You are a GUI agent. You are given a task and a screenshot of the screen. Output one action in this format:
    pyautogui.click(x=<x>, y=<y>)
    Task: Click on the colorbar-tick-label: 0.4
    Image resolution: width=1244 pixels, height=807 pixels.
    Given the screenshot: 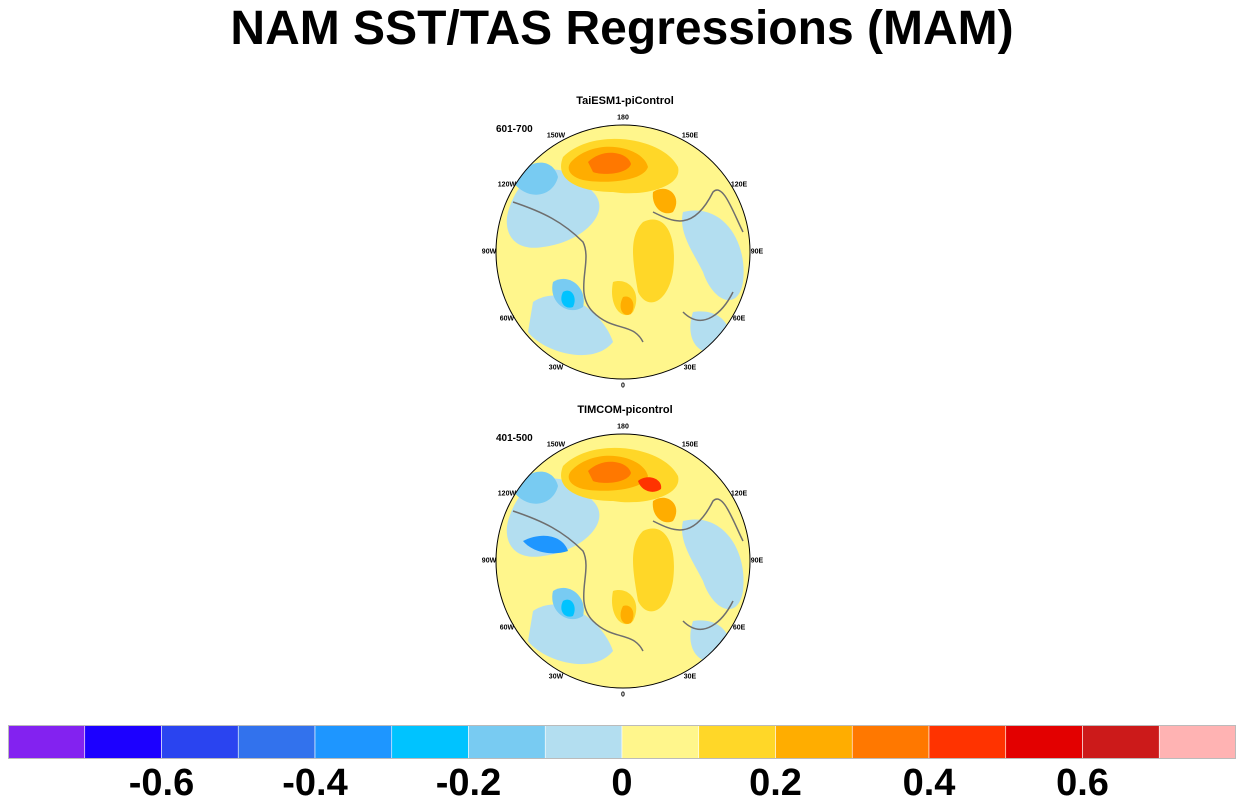 What is the action you would take?
    pyautogui.click(x=929, y=783)
    